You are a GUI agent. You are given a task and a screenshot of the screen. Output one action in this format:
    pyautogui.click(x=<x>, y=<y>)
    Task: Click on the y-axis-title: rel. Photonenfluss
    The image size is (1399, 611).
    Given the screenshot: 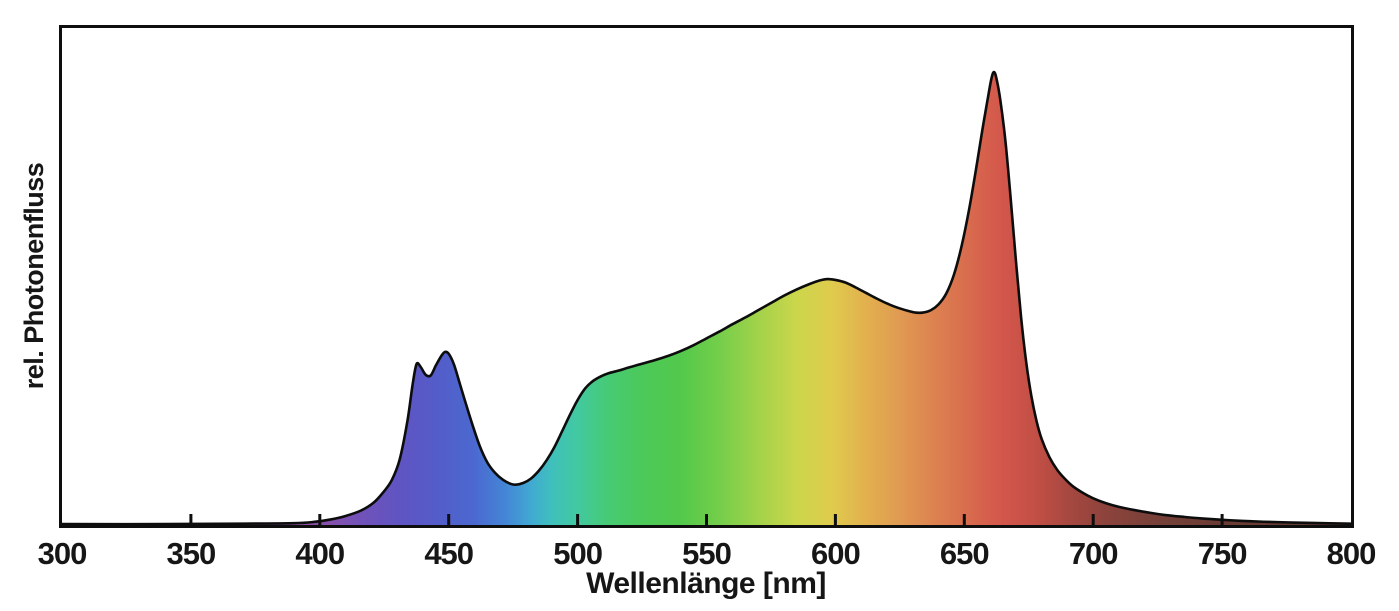 What is the action you would take?
    pyautogui.click(x=33, y=276)
    